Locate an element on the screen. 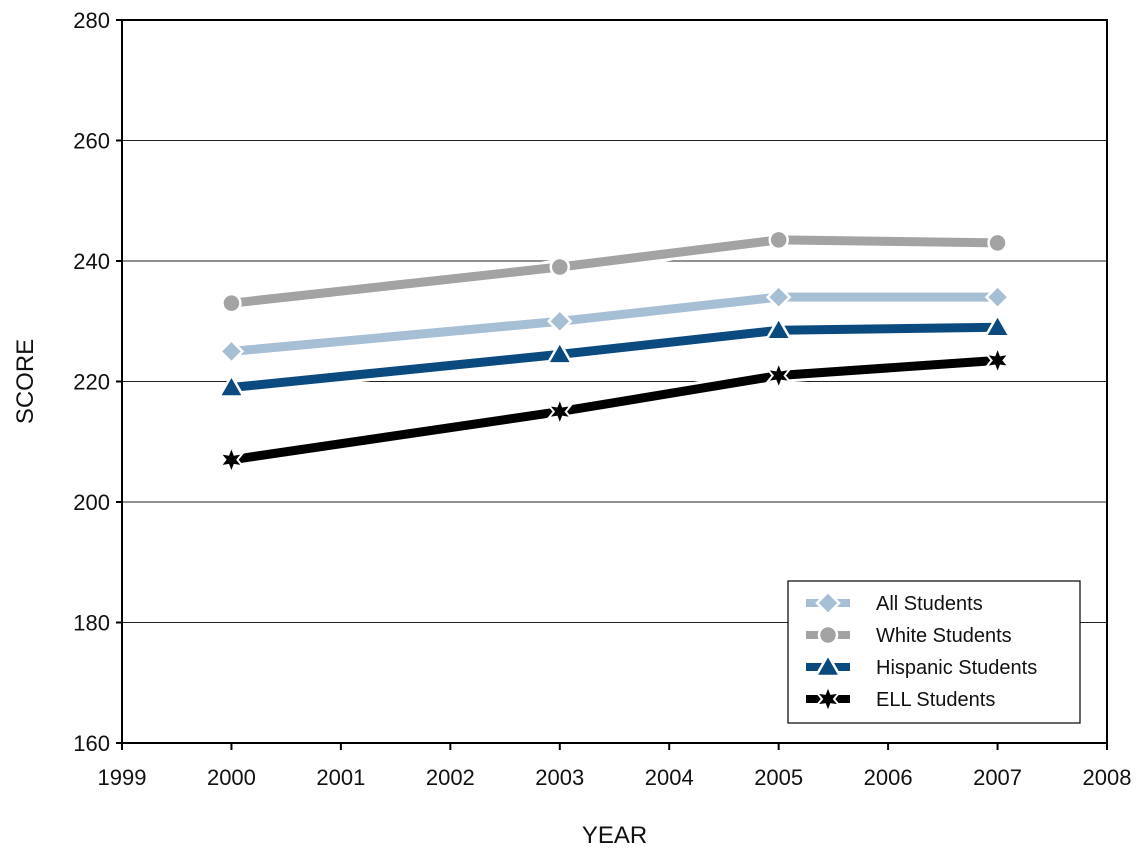  x-tick-label: 2001 is located at coordinates (340, 777).